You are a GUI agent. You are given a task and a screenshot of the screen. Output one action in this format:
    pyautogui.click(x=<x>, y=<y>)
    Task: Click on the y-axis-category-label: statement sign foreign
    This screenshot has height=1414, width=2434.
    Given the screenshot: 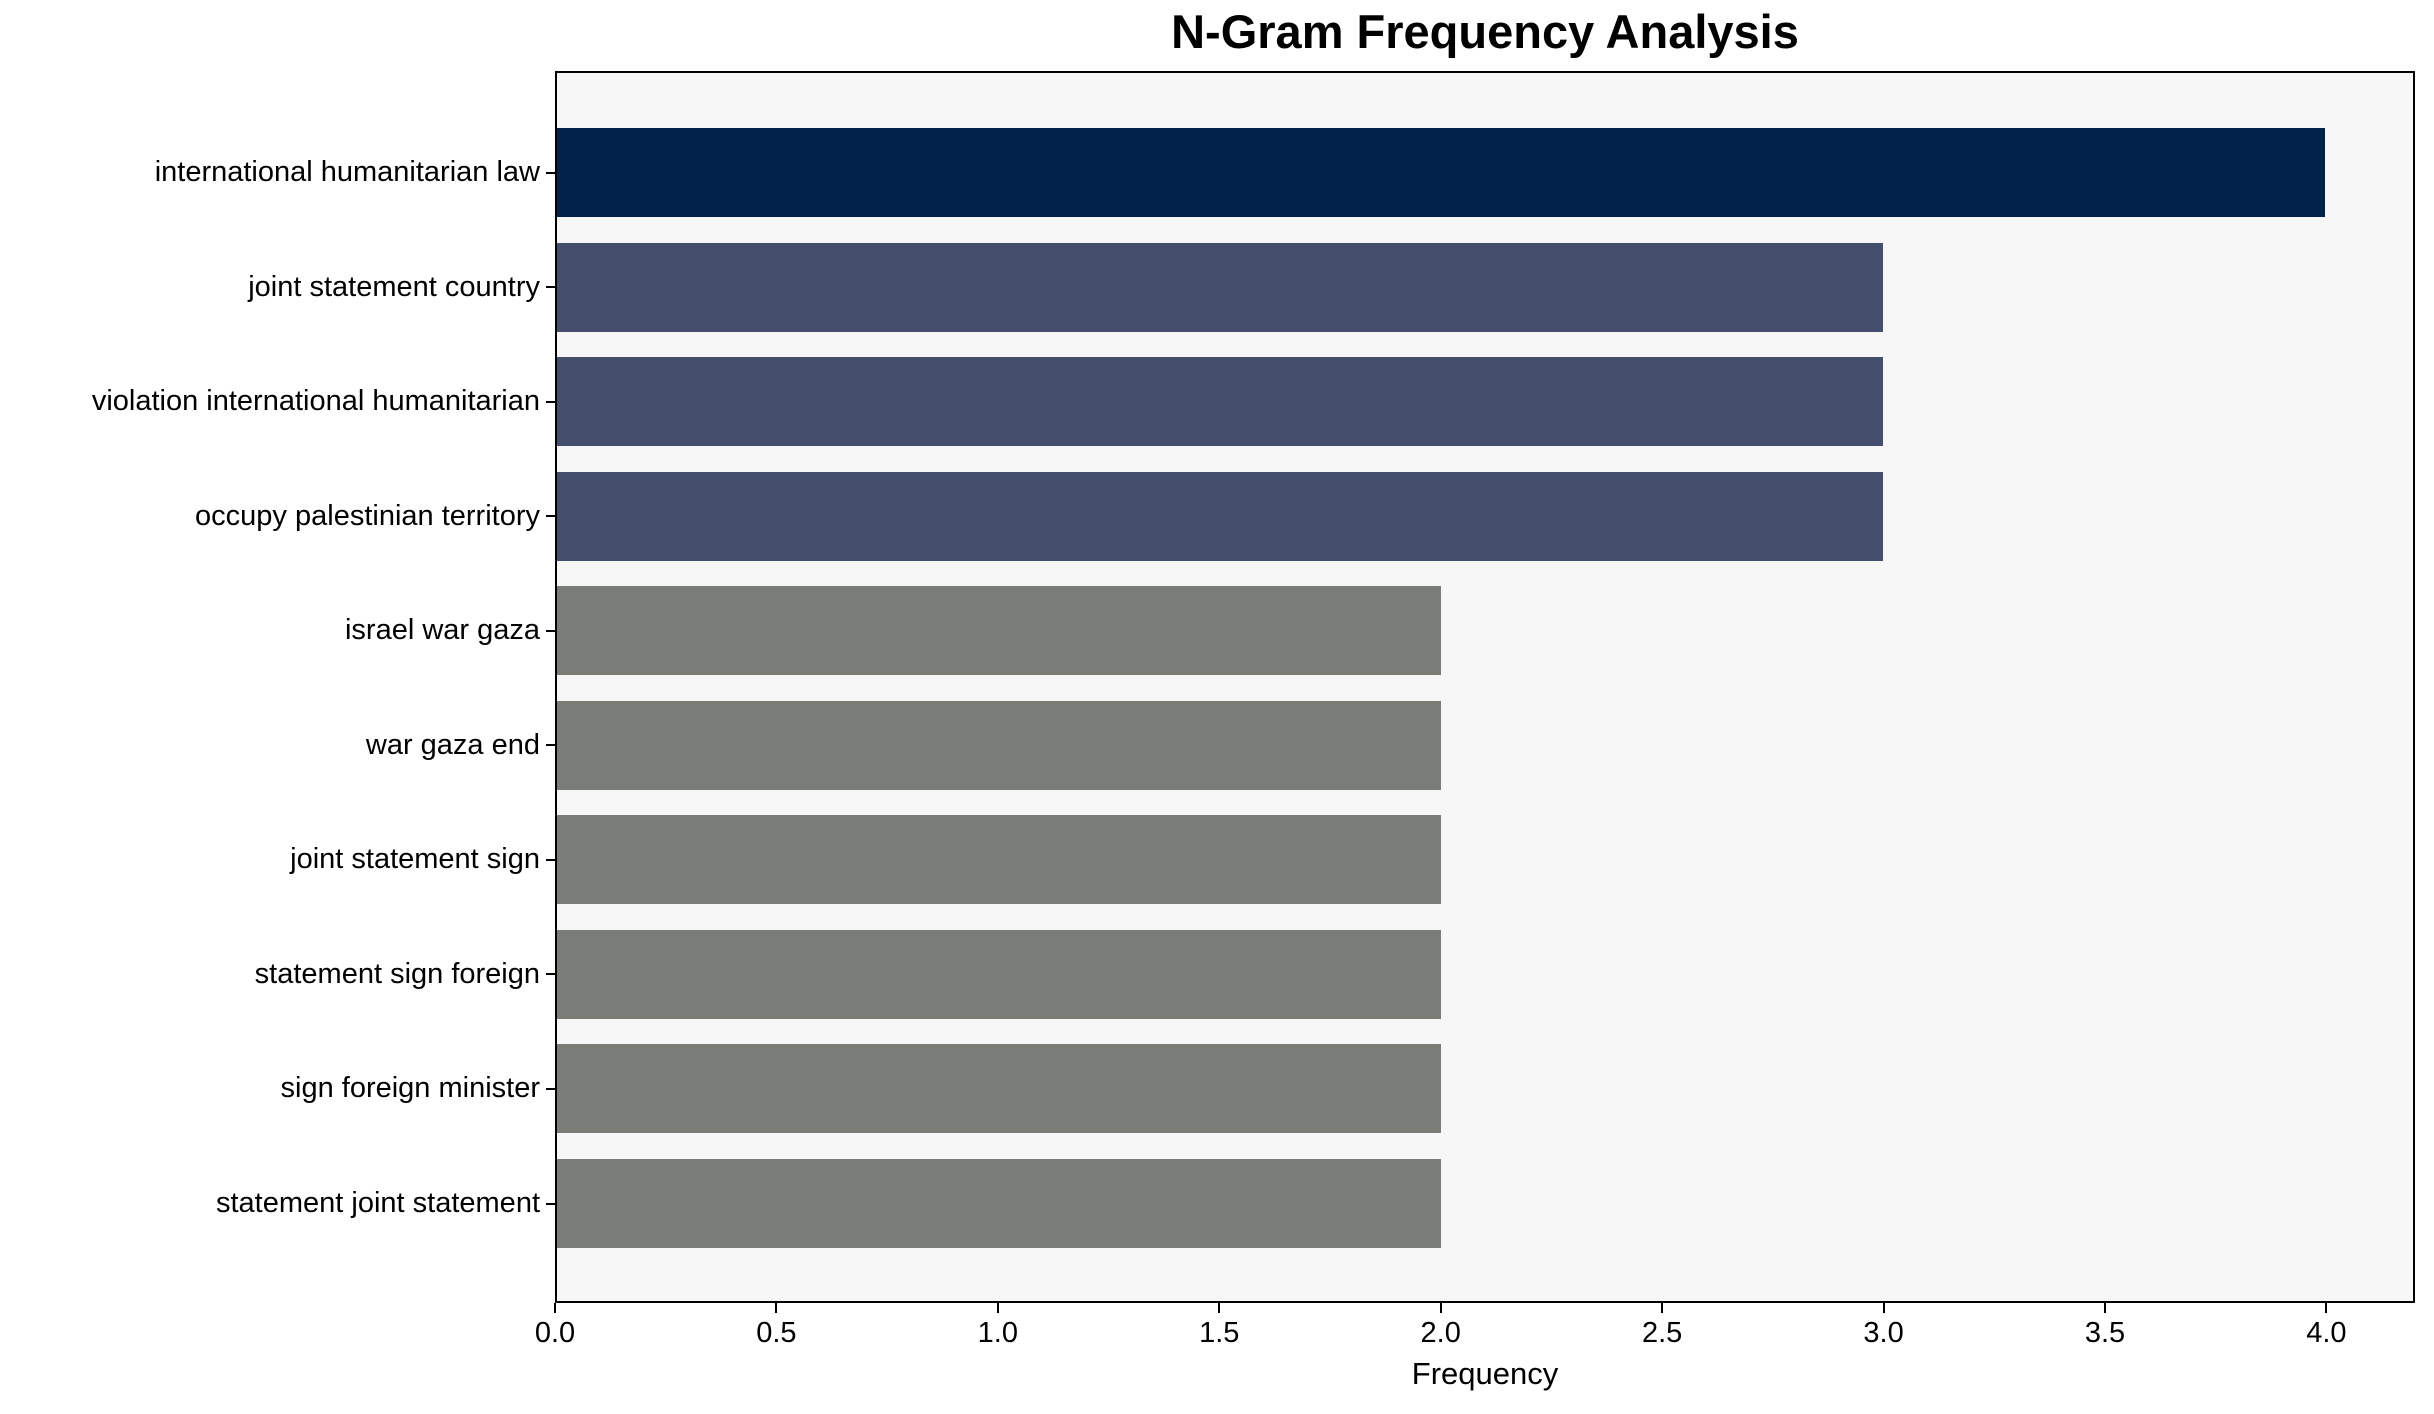 What is the action you would take?
    pyautogui.click(x=397, y=973)
    